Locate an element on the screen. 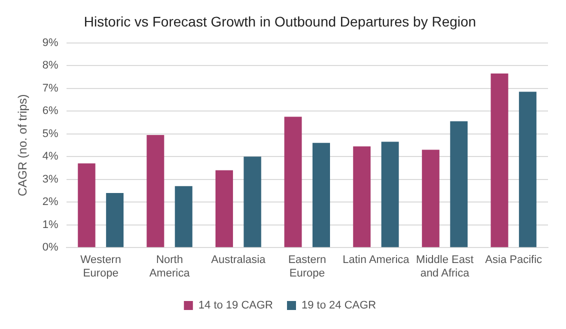 The height and width of the screenshot is (329, 566). x-tick-label: Middle East and Africa is located at coordinates (445, 267).